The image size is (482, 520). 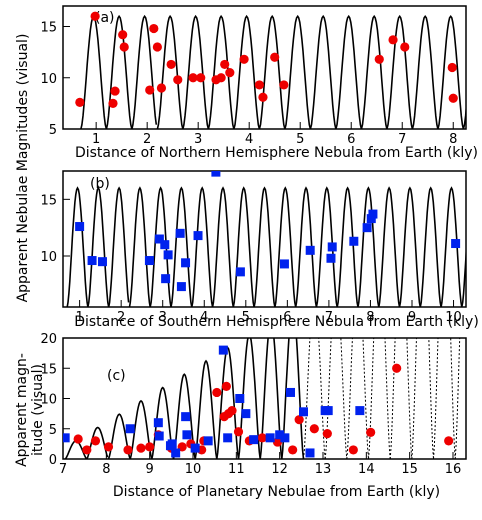 What do you see at coordinates (48, 79) in the screenshot?
I see `y-tick-label: 10` at bounding box center [48, 79].